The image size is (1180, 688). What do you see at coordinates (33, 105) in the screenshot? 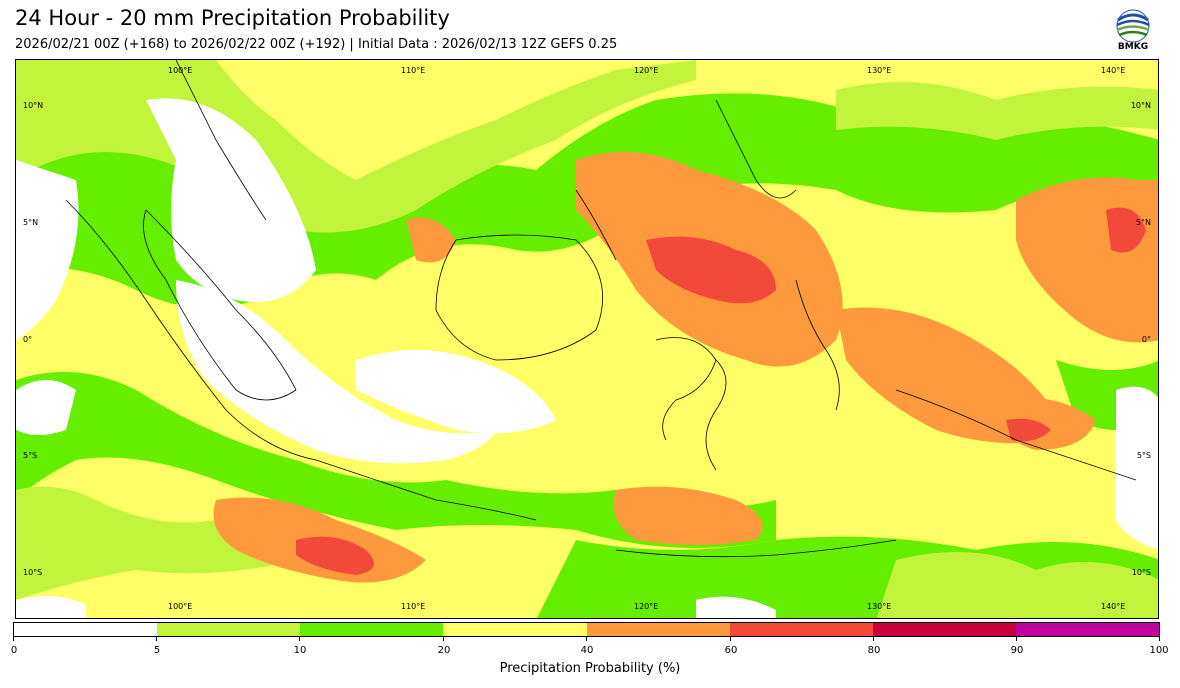
I see `lat-label-10n-left: 10°N` at bounding box center [33, 105].